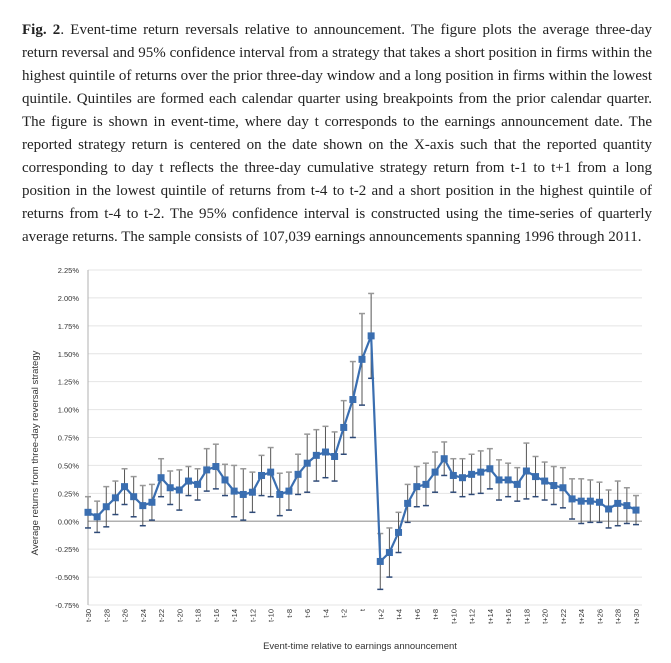  Describe the element at coordinates (453, 616) in the screenshot. I see `x-tick-label: t+10` at that location.